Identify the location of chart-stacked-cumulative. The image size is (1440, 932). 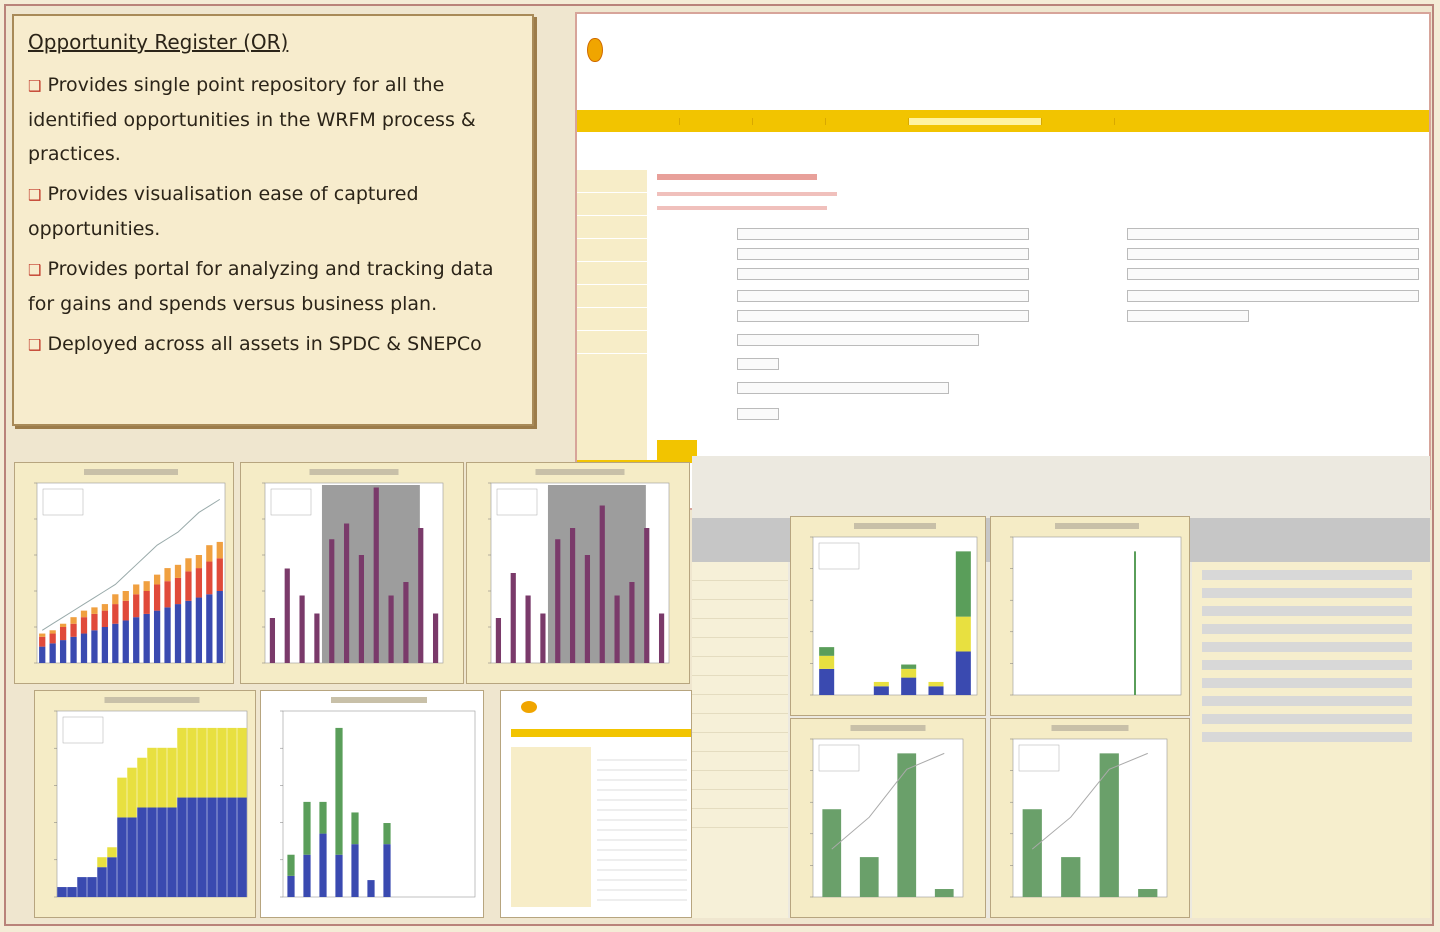
(124, 573).